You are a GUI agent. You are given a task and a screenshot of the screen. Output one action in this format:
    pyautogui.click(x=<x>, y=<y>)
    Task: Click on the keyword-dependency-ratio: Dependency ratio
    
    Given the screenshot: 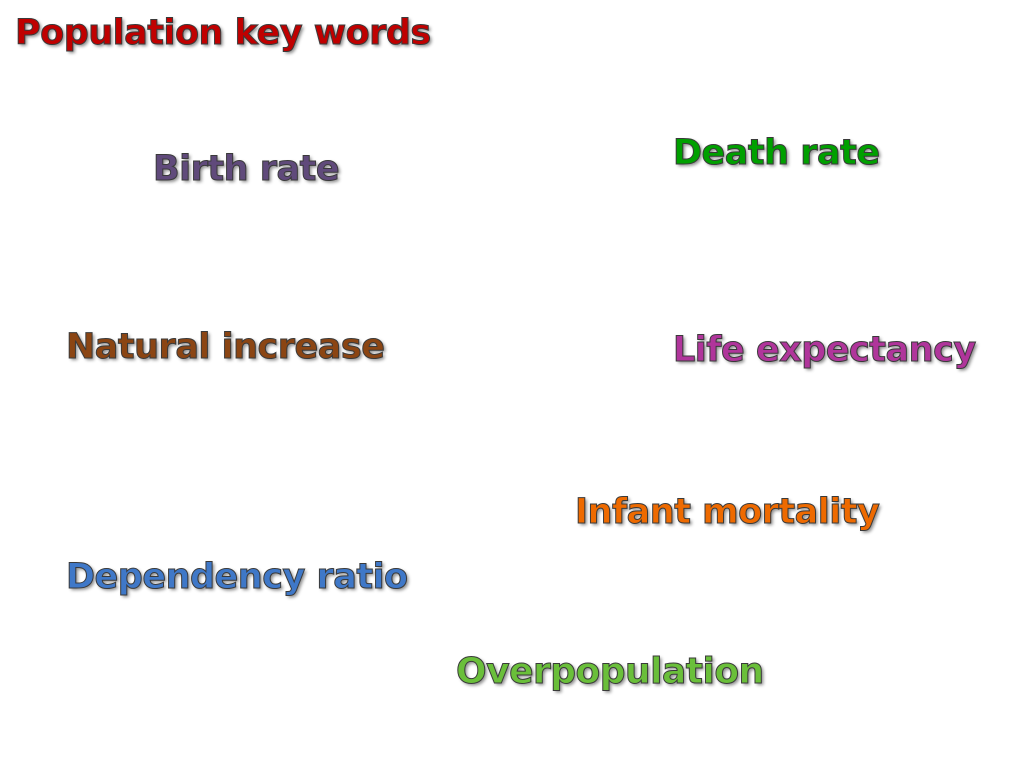 What is the action you would take?
    pyautogui.click(x=237, y=577)
    